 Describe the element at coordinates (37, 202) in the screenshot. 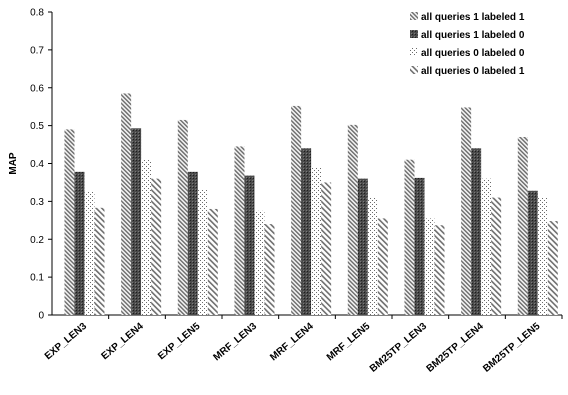

I see `y-tick-label: 0.3` at that location.